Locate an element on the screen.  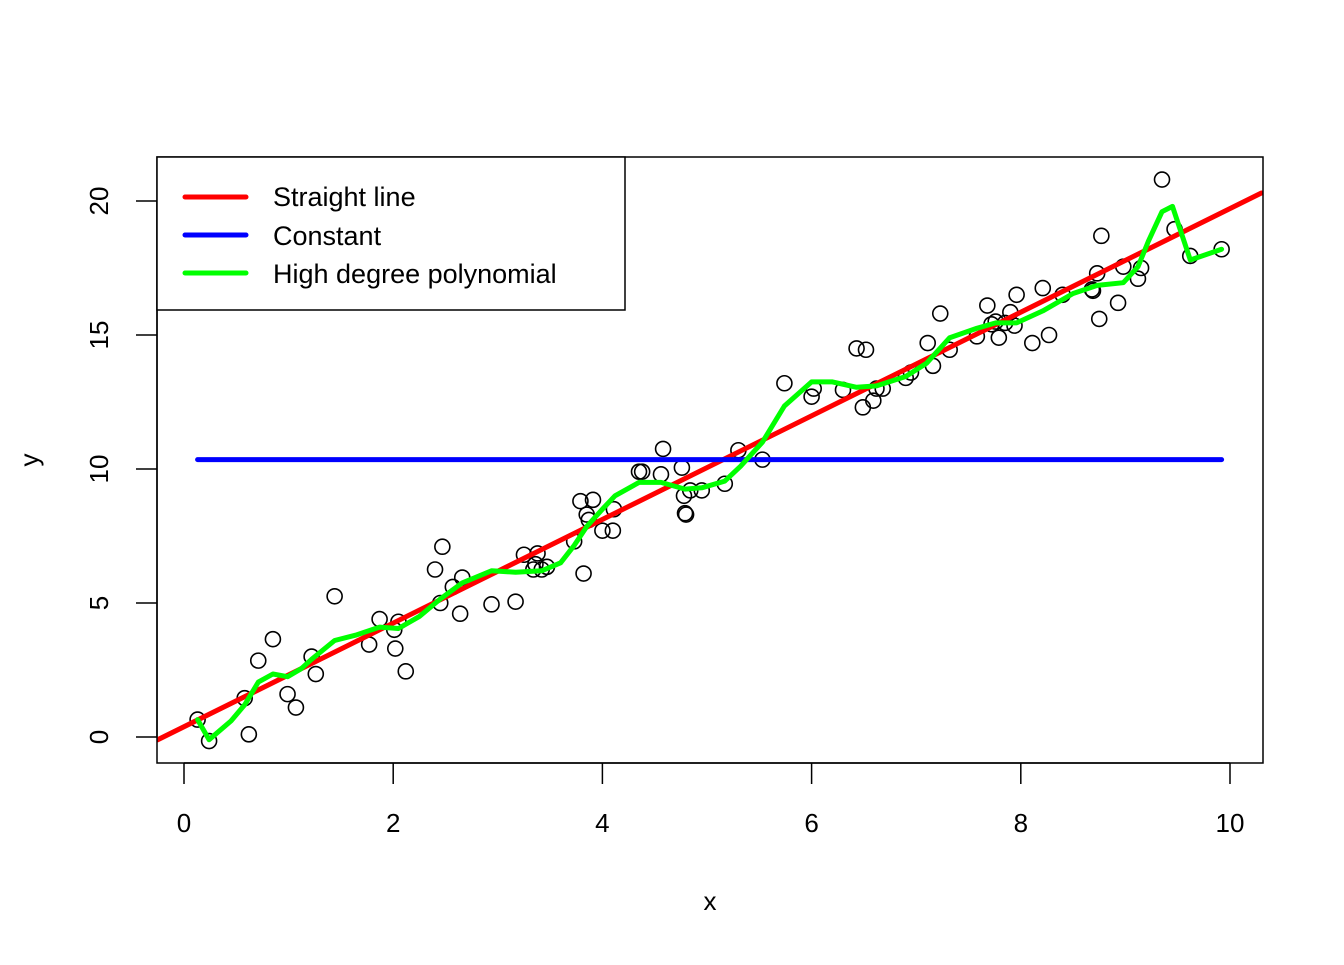
x-tick-label: 0 is located at coordinates (184, 823).